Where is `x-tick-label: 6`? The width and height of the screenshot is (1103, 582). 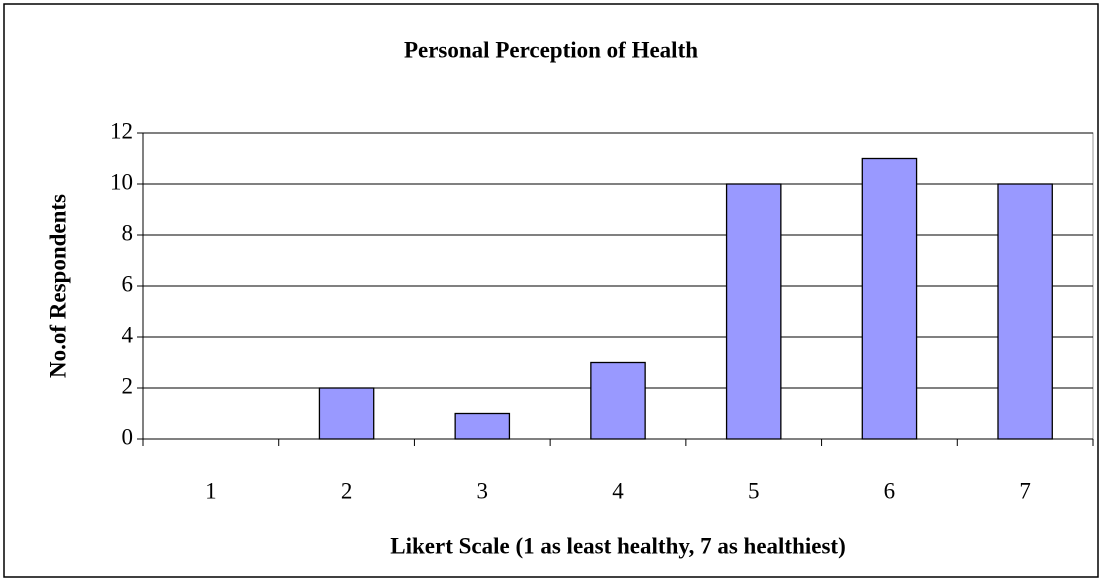
x-tick-label: 6 is located at coordinates (890, 490).